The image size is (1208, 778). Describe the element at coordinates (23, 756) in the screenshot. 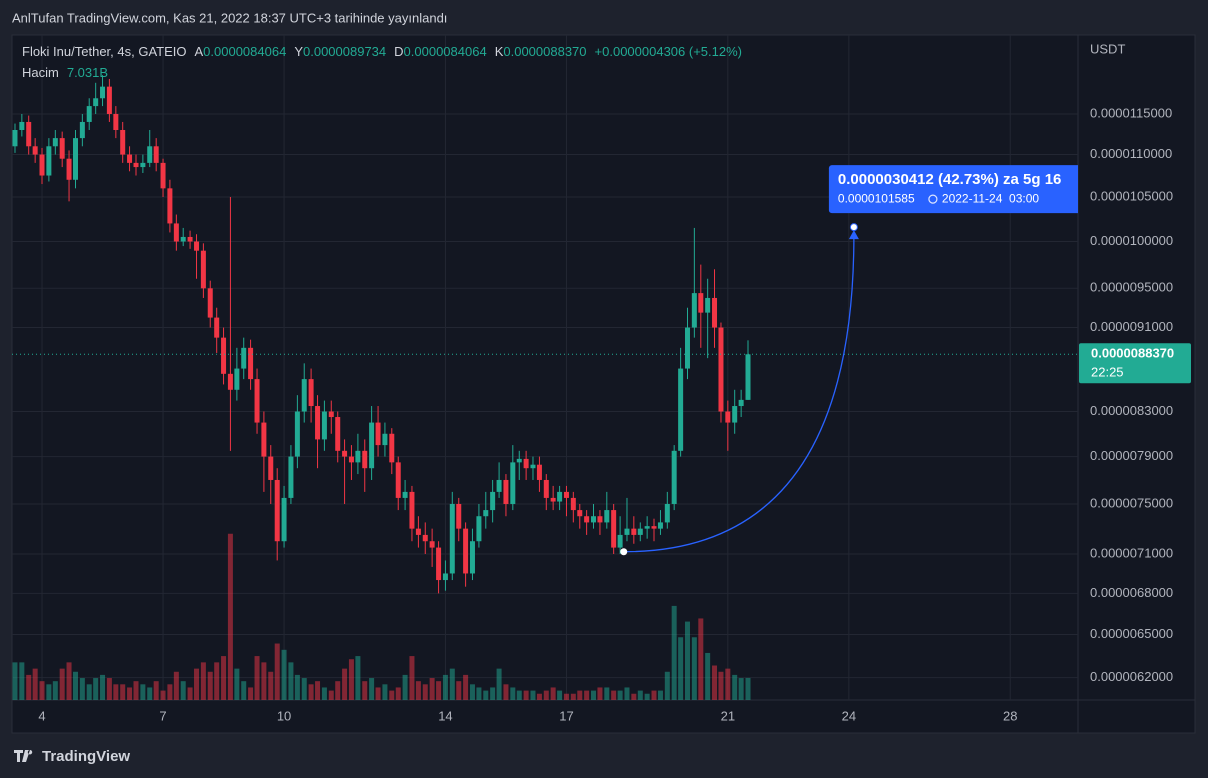

I see `logo-icon` at that location.